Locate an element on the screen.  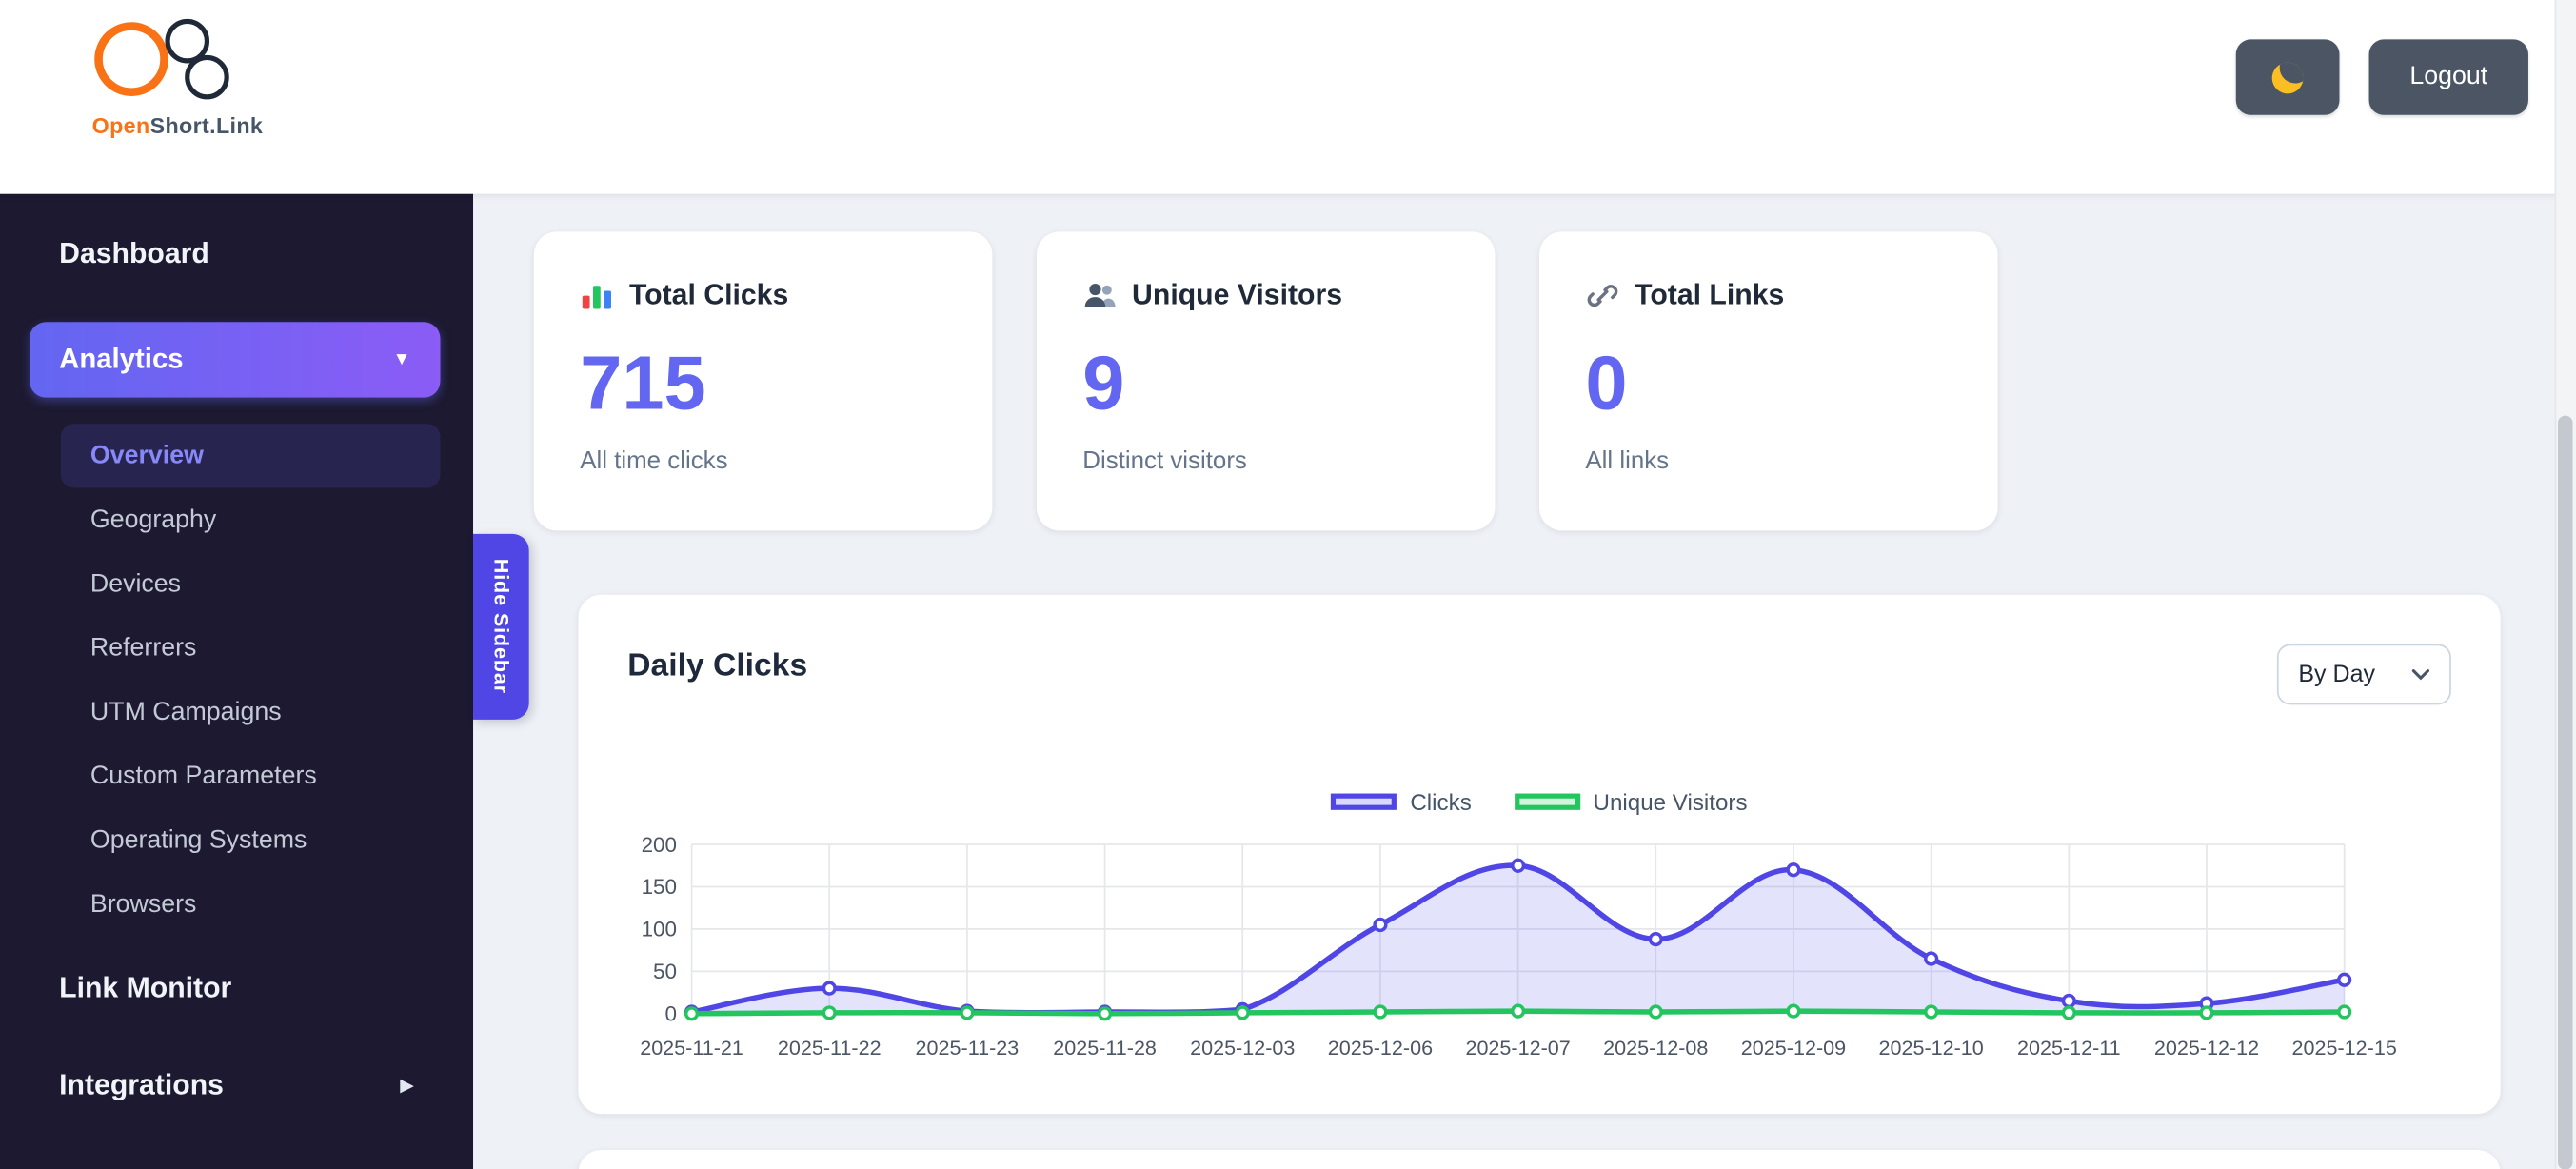
sidebar-item-devices: Devices is located at coordinates (135, 583).